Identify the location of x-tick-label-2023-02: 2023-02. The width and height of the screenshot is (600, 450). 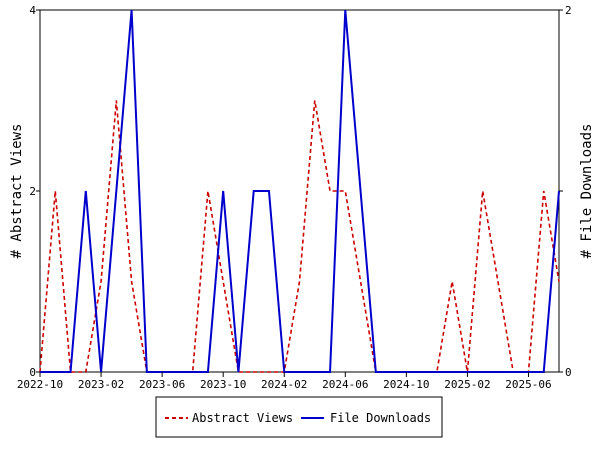
(101, 384).